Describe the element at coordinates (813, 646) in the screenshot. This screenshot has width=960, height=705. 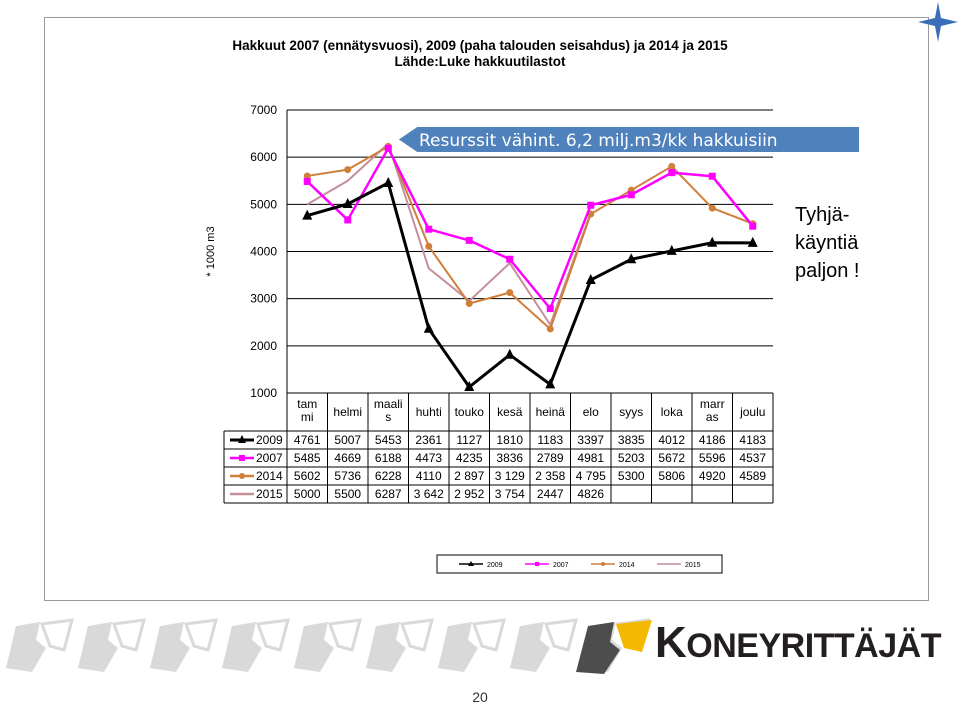
I see `logo-rest: ONEYRITTÄJÄT` at that location.